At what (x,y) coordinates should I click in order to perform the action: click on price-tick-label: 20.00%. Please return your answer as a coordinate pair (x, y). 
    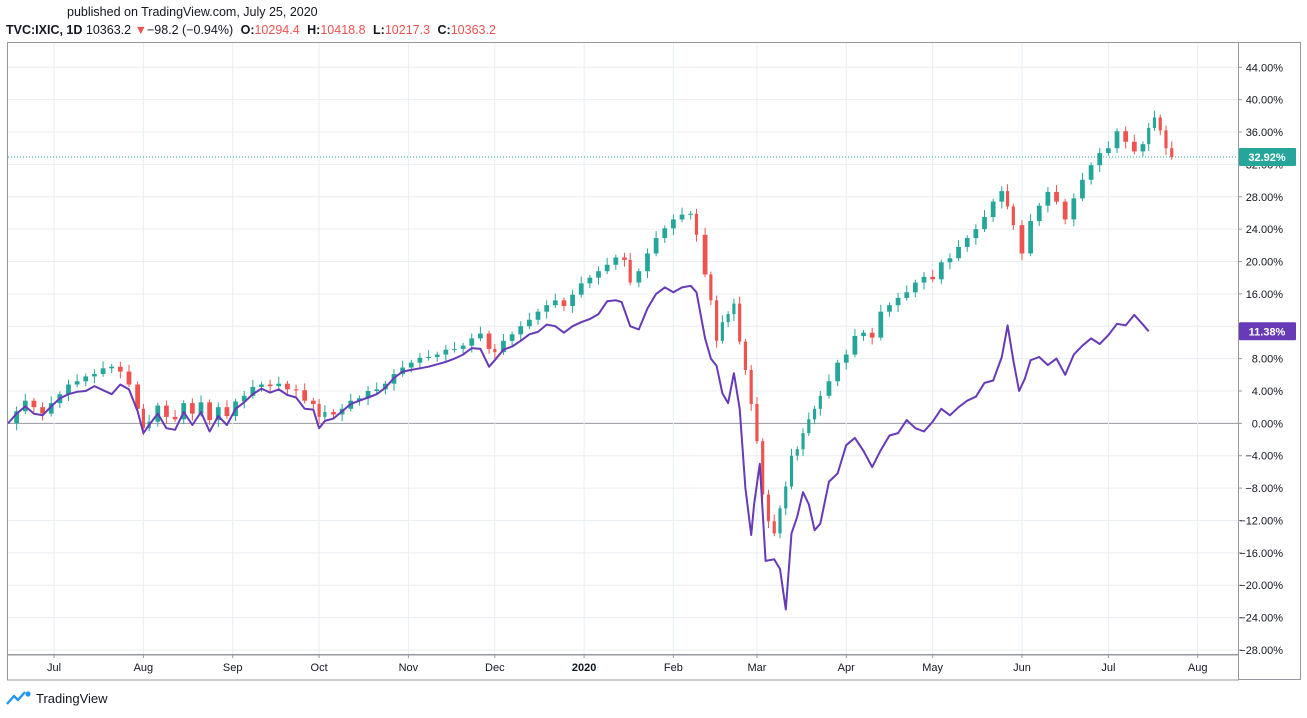
    Looking at the image, I should click on (1265, 263).